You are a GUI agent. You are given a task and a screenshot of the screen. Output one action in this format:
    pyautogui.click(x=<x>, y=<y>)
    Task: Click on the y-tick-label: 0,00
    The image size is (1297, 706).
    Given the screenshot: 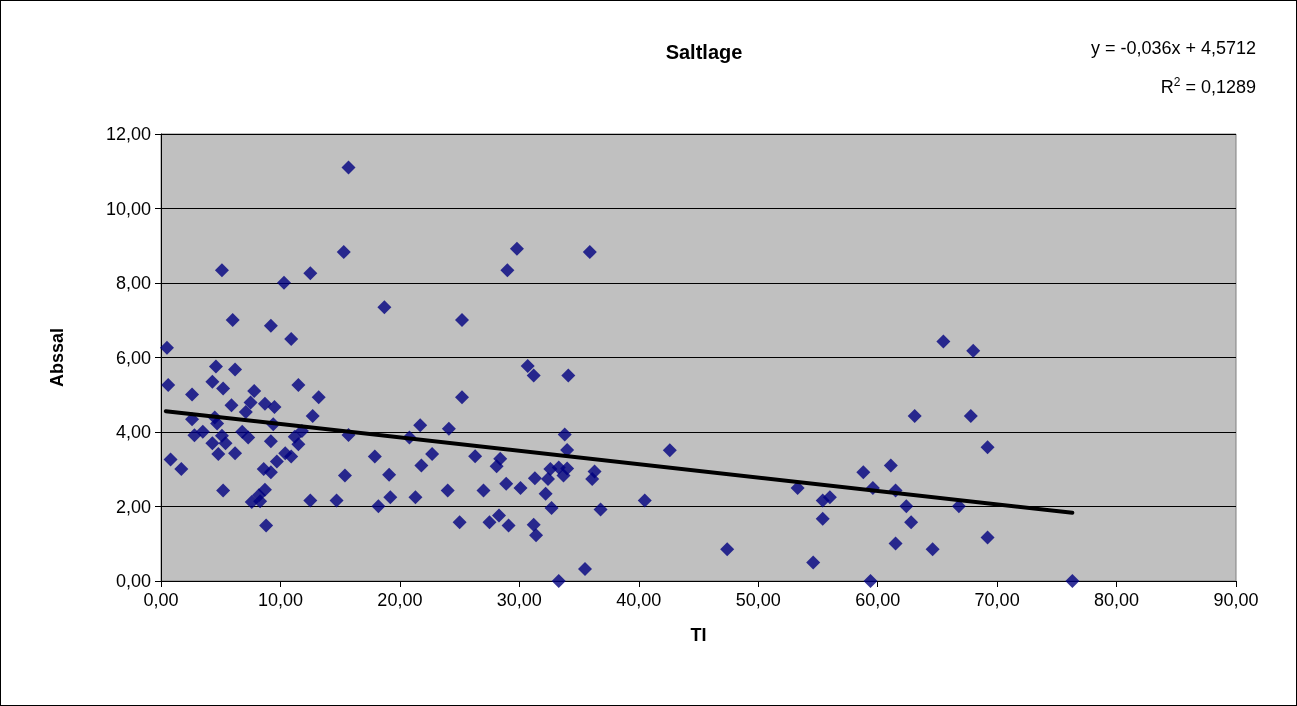 What is the action you would take?
    pyautogui.click(x=133, y=581)
    